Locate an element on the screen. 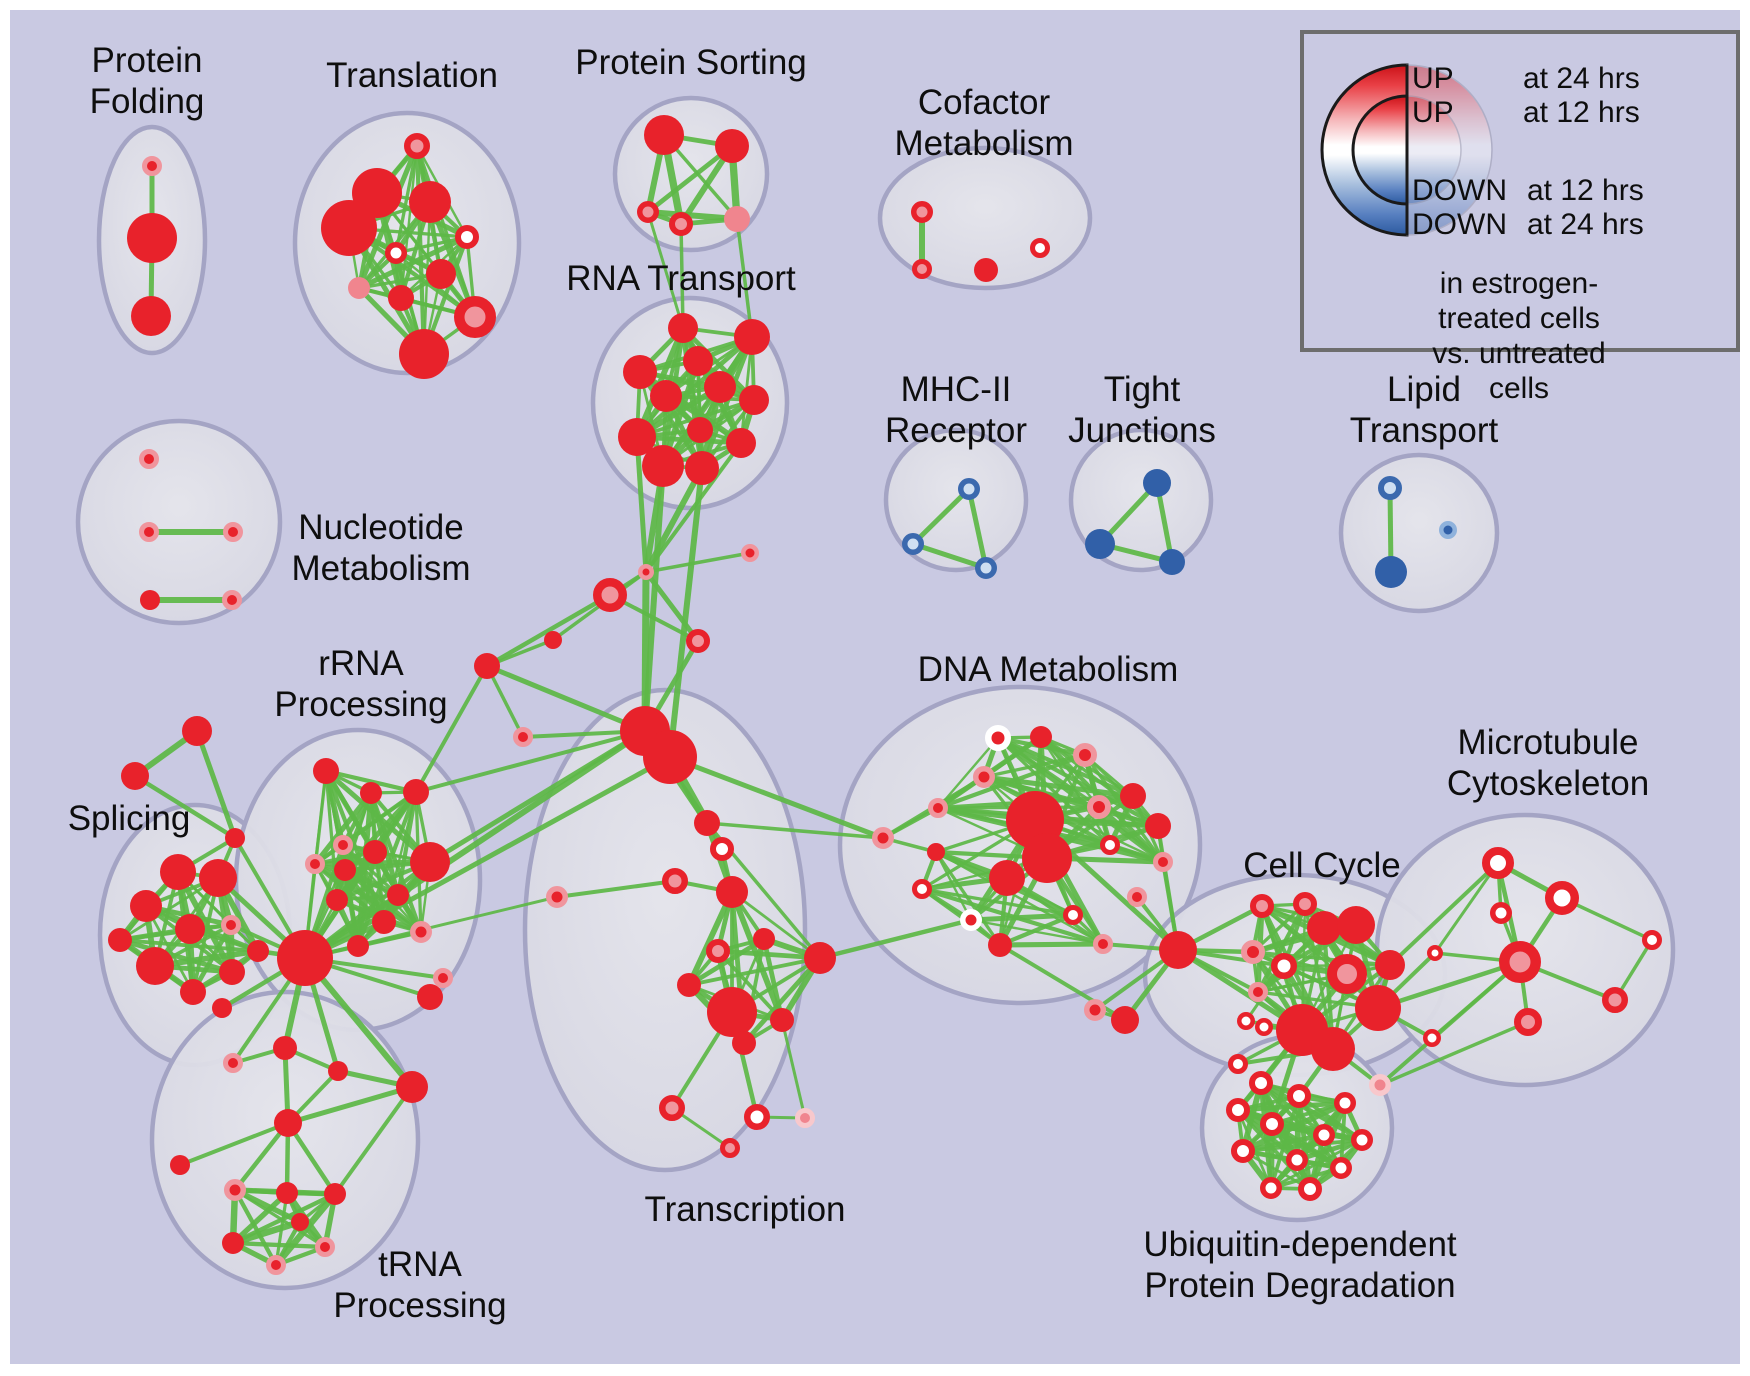 This screenshot has height=1376, width=1750. cluster-trna-processing is located at coordinates (285, 1140).